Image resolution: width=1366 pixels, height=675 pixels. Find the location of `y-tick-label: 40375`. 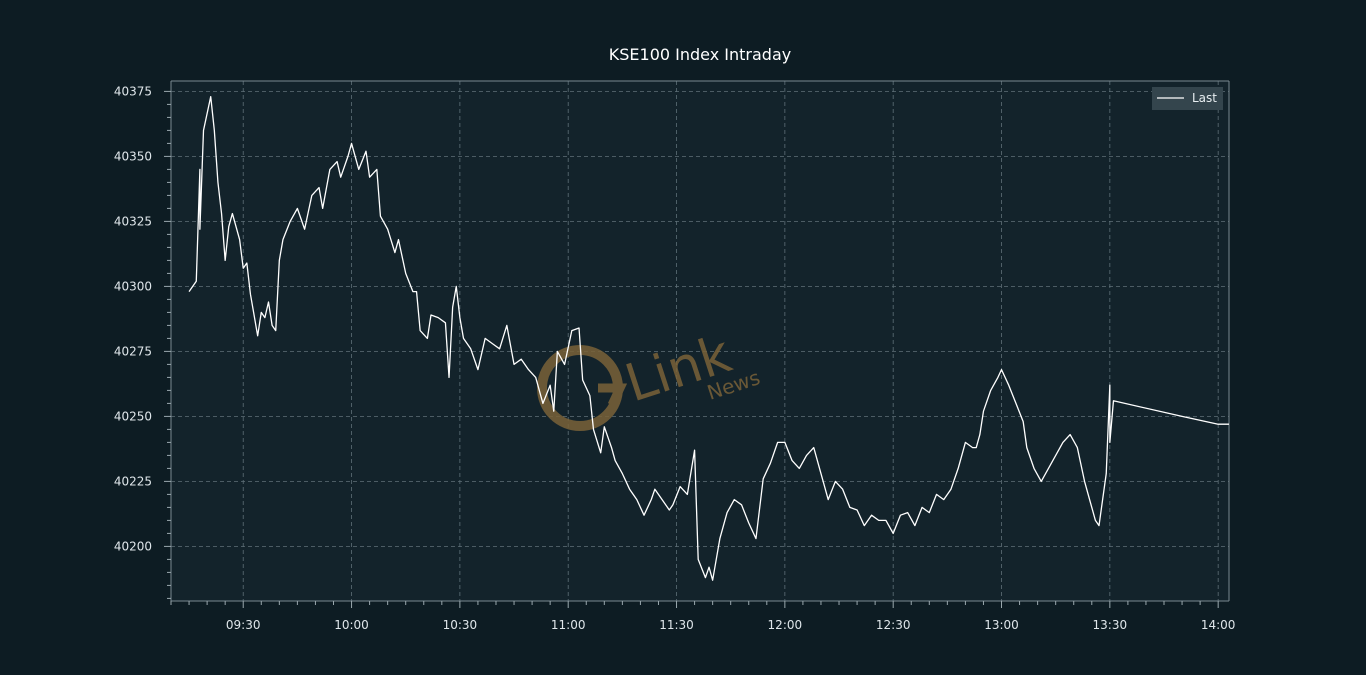

y-tick-label: 40375 is located at coordinates (133, 91).